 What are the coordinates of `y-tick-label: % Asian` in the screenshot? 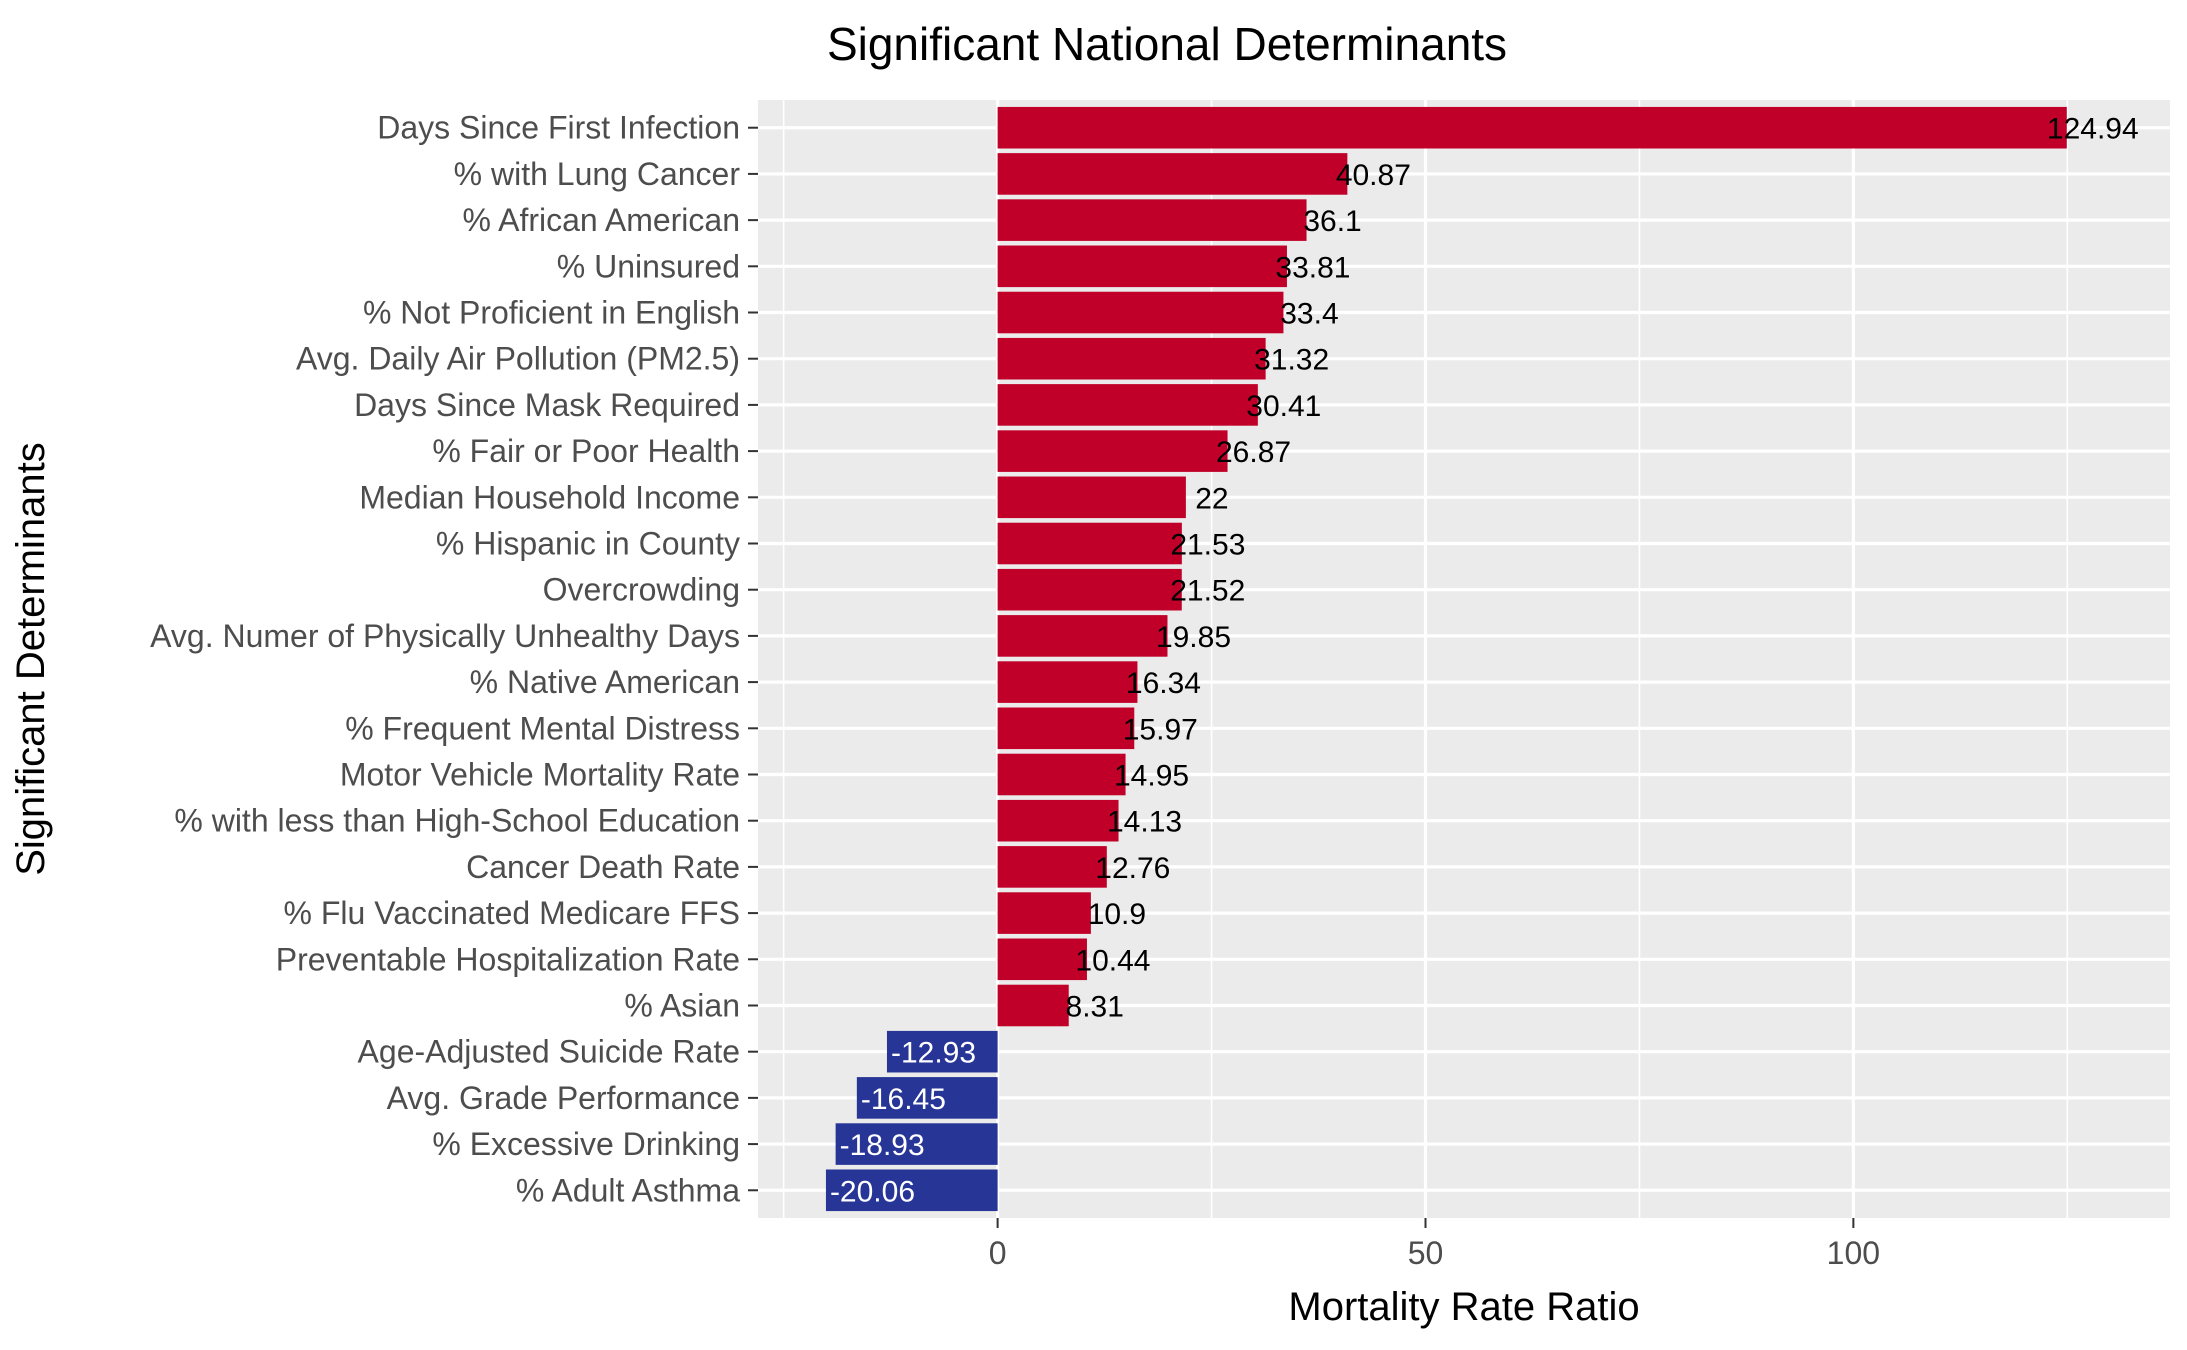 It's located at (682, 1005).